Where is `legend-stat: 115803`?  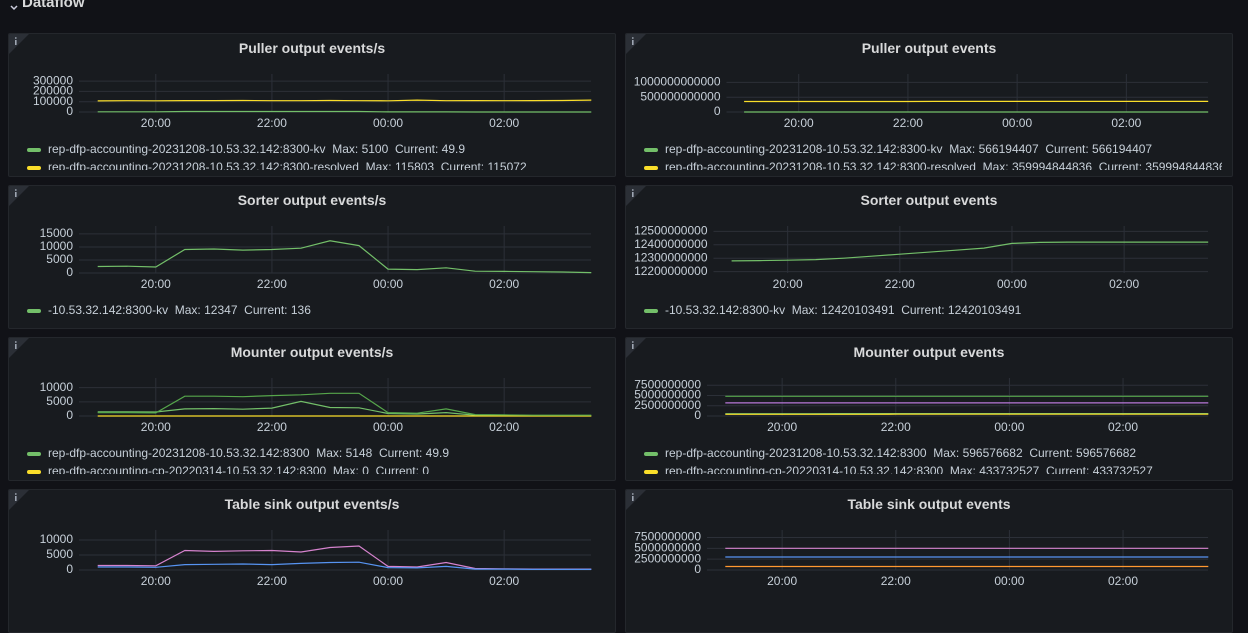 legend-stat: 115803 is located at coordinates (414, 165).